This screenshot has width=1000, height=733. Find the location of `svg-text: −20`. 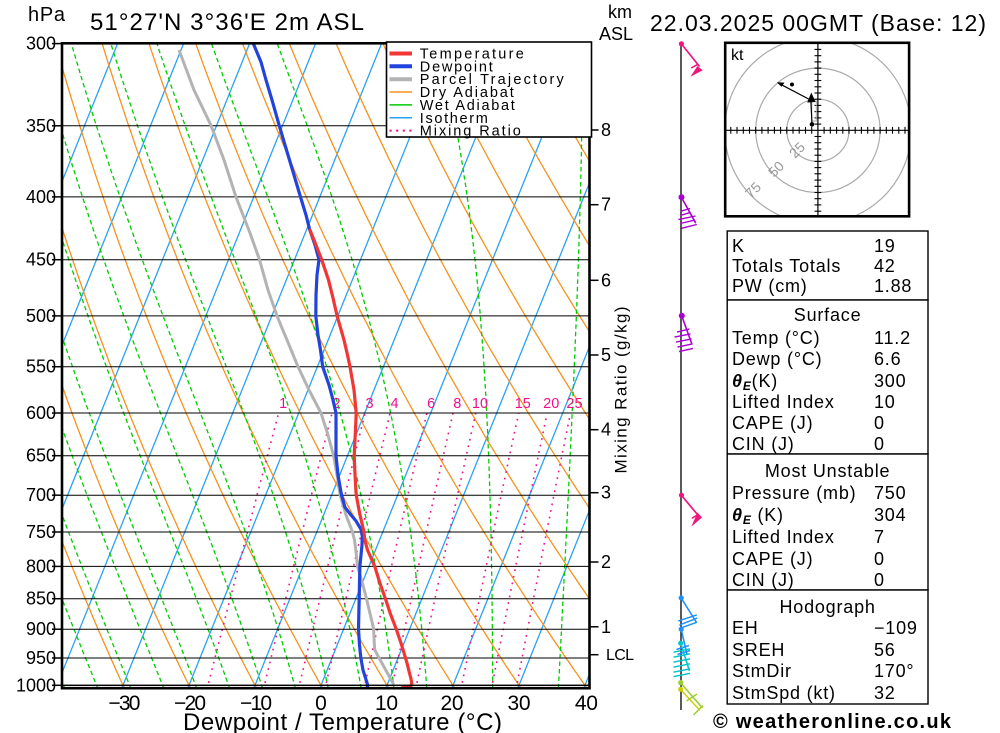

svg-text: −20 is located at coordinates (190, 703).